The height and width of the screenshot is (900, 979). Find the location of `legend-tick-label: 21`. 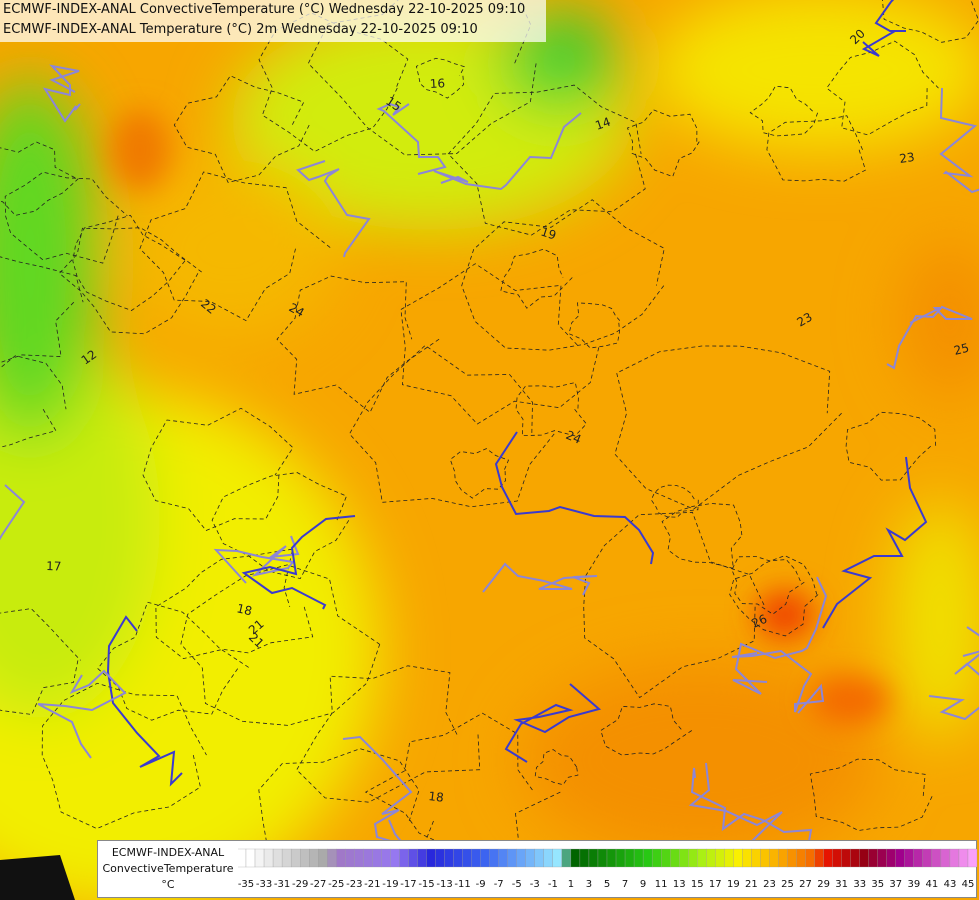

legend-tick-label: 21 is located at coordinates (751, 884).